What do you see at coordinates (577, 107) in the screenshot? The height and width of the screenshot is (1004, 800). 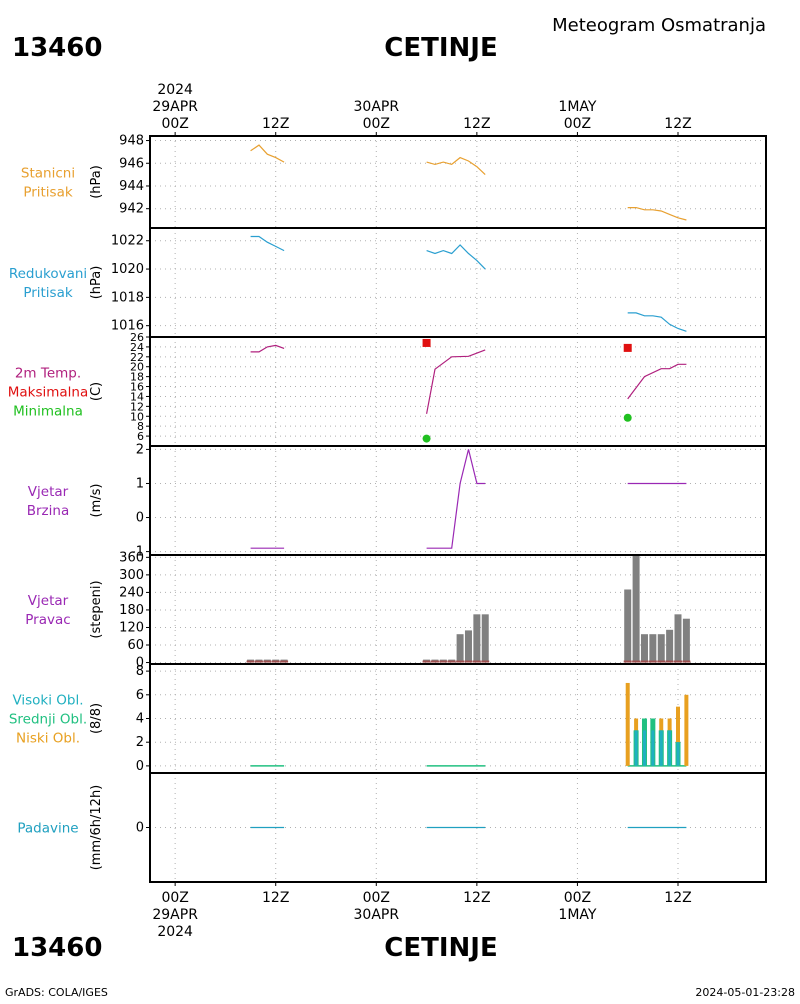 I see `top-time-label: 1MAY` at bounding box center [577, 107].